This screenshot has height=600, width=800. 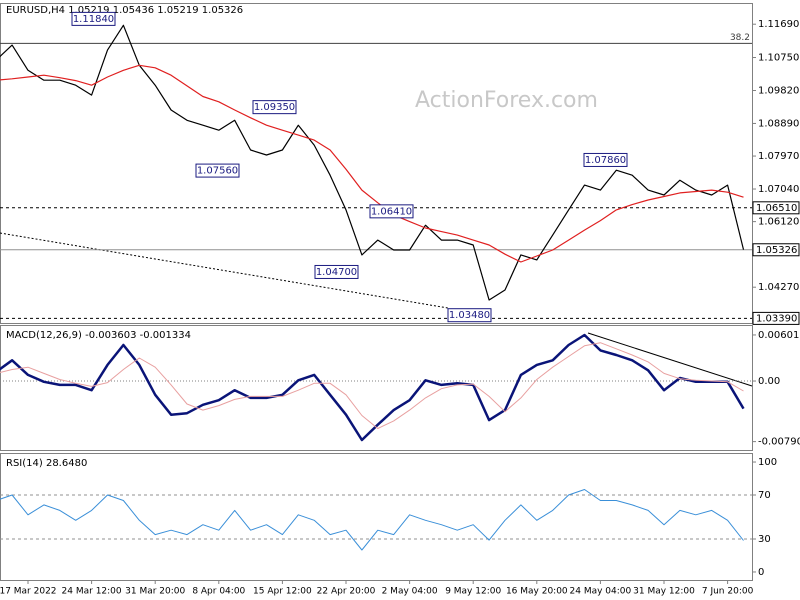 I want to click on macd-title: MACD(12,26,9) -0.003603 -0.001334, so click(x=98, y=335).